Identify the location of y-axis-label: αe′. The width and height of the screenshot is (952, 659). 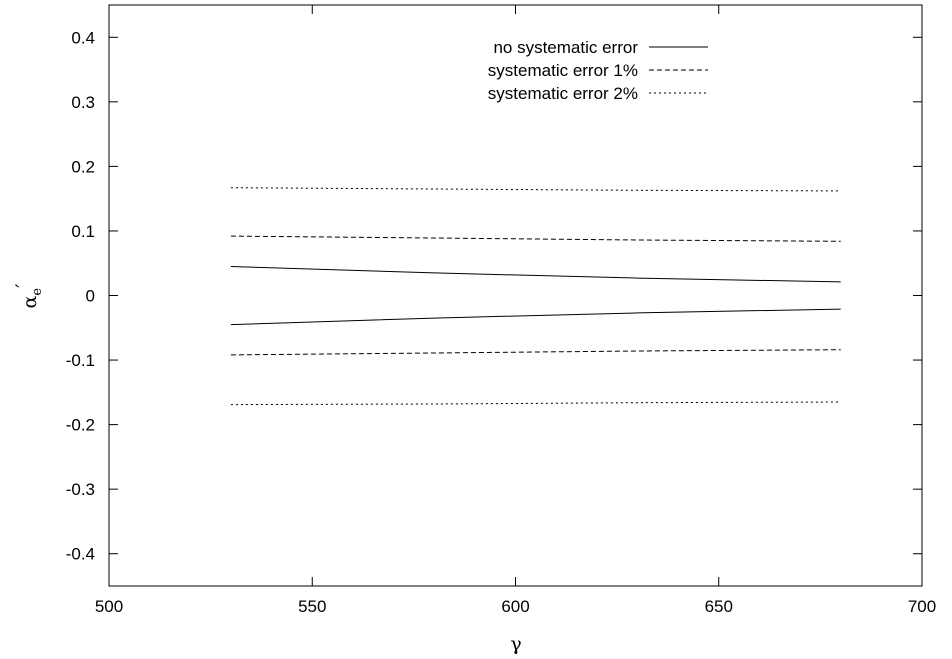
(28, 296).